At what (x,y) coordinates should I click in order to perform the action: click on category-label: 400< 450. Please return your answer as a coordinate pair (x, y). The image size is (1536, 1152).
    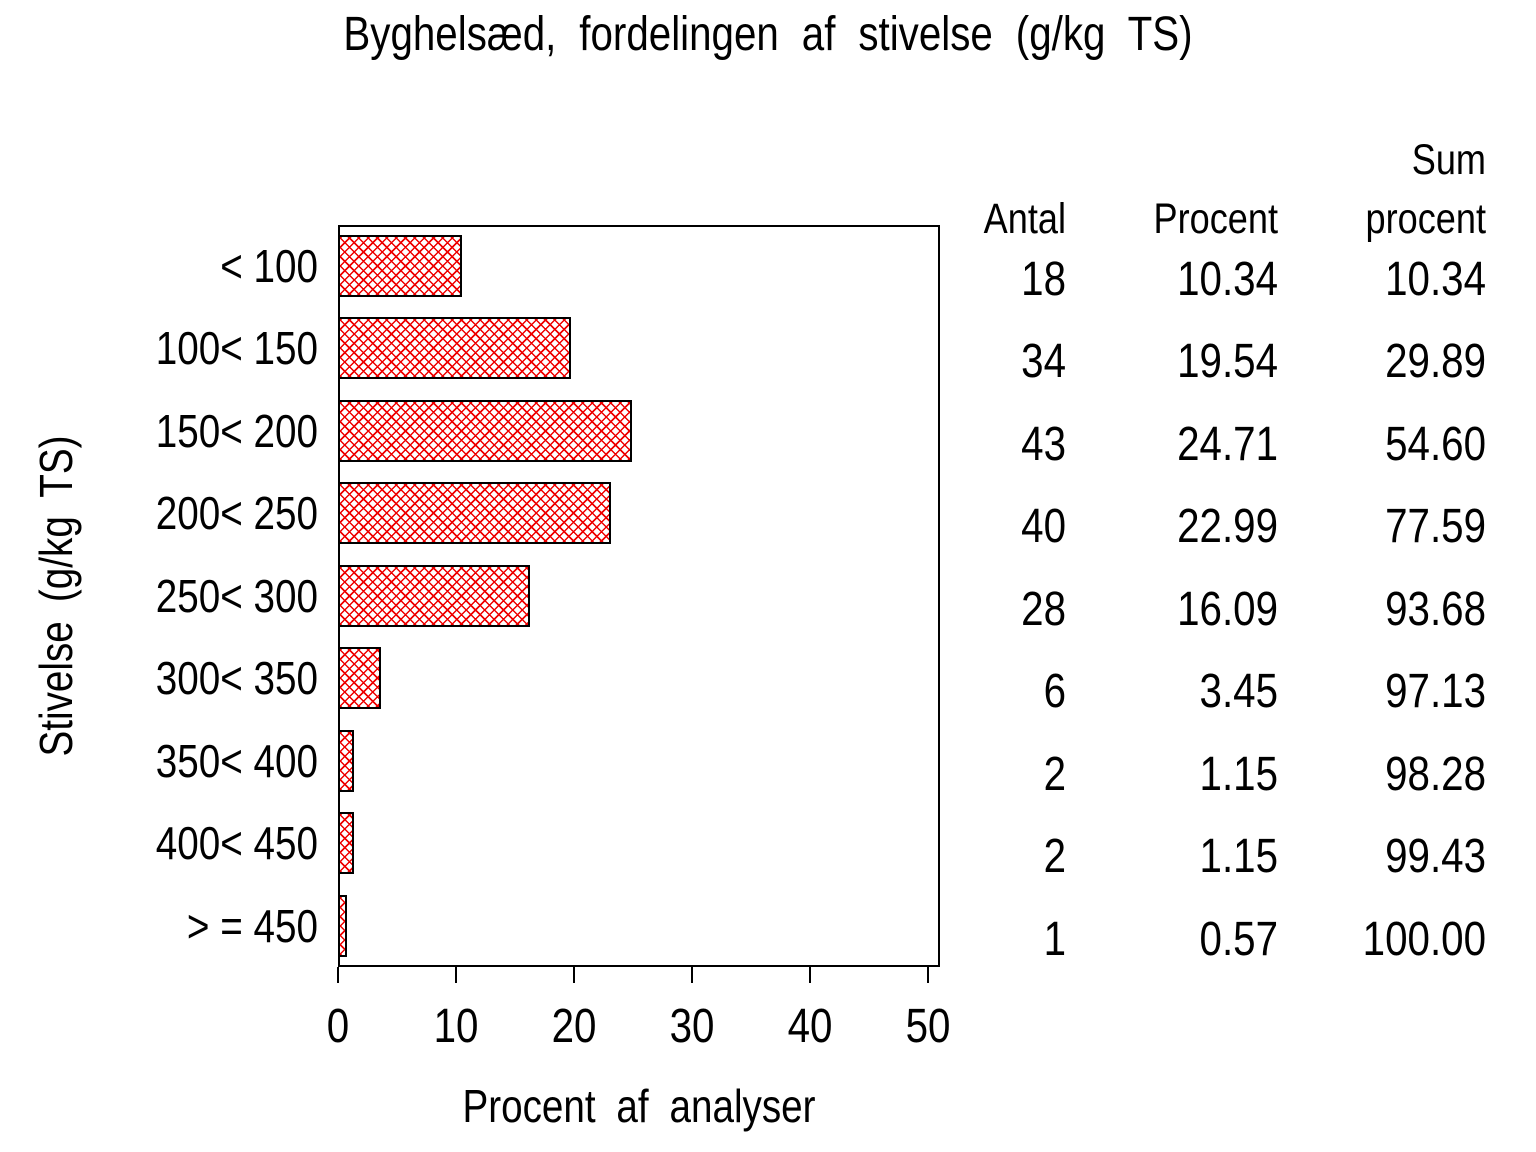
    Looking at the image, I should click on (236, 843).